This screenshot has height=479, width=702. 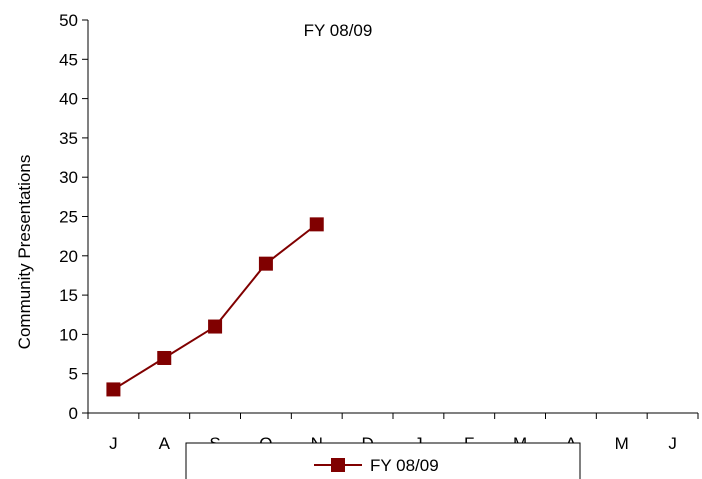 What do you see at coordinates (68, 334) in the screenshot?
I see `y-tick-label: 10` at bounding box center [68, 334].